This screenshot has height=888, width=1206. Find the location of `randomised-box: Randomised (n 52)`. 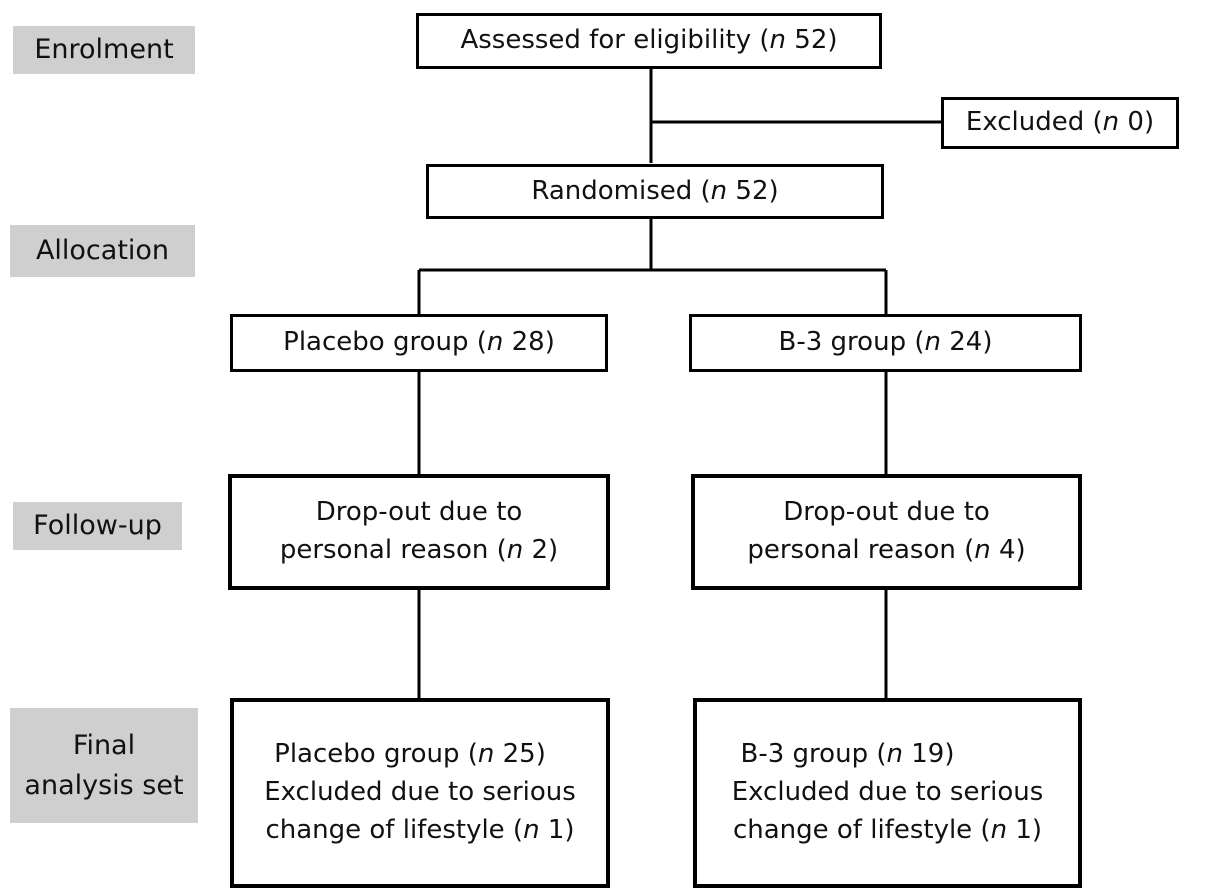

randomised-box: Randomised (n 52) is located at coordinates (655, 191).